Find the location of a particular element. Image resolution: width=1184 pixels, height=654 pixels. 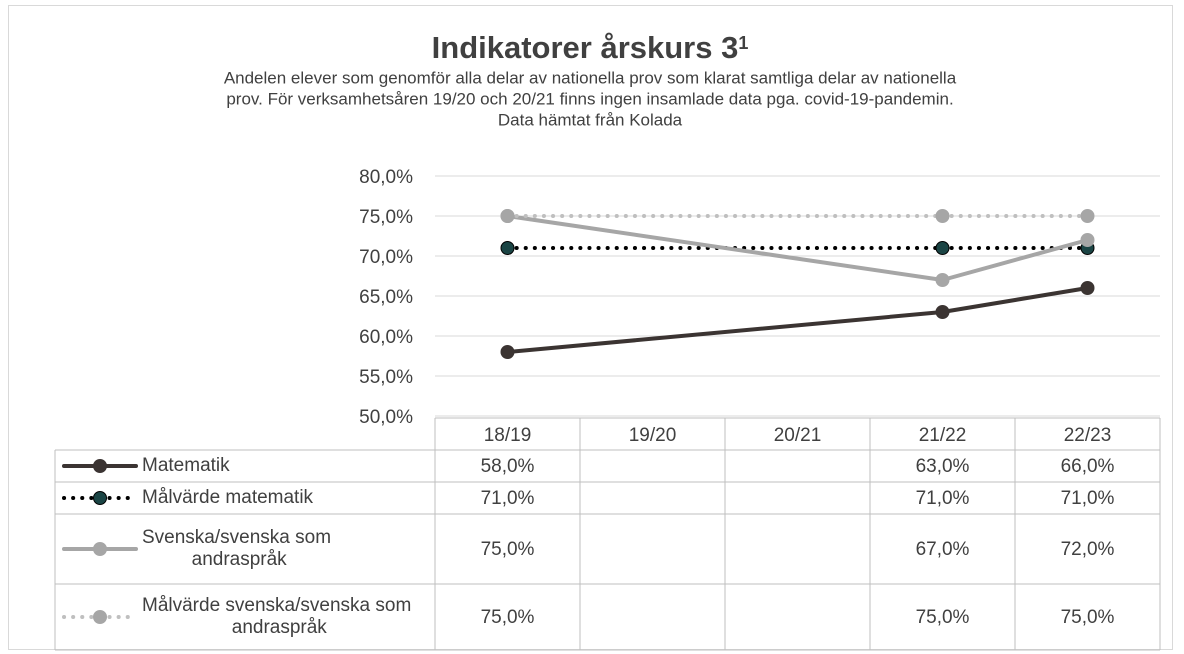

chart-title: Indikatorer årskurs 31 is located at coordinates (590, 47).